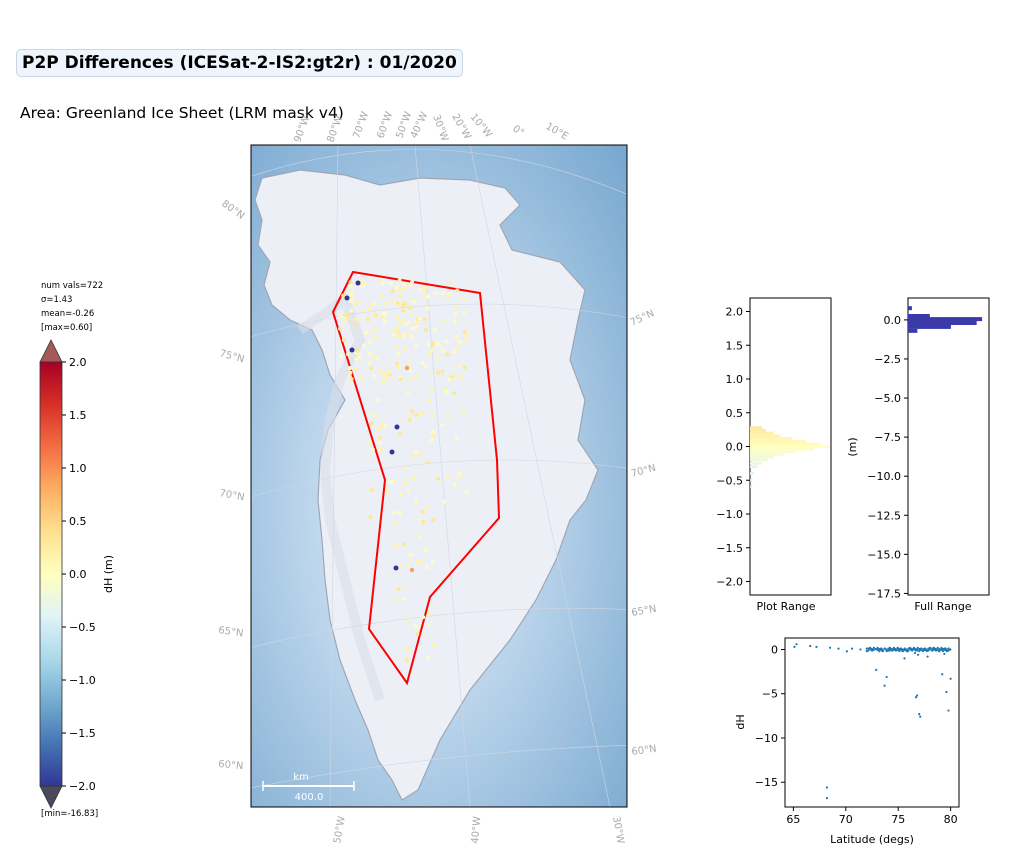 The width and height of the screenshot is (1020, 850). Describe the element at coordinates (729, 514) in the screenshot. I see `hist1-tick-label: −1.0` at that location.